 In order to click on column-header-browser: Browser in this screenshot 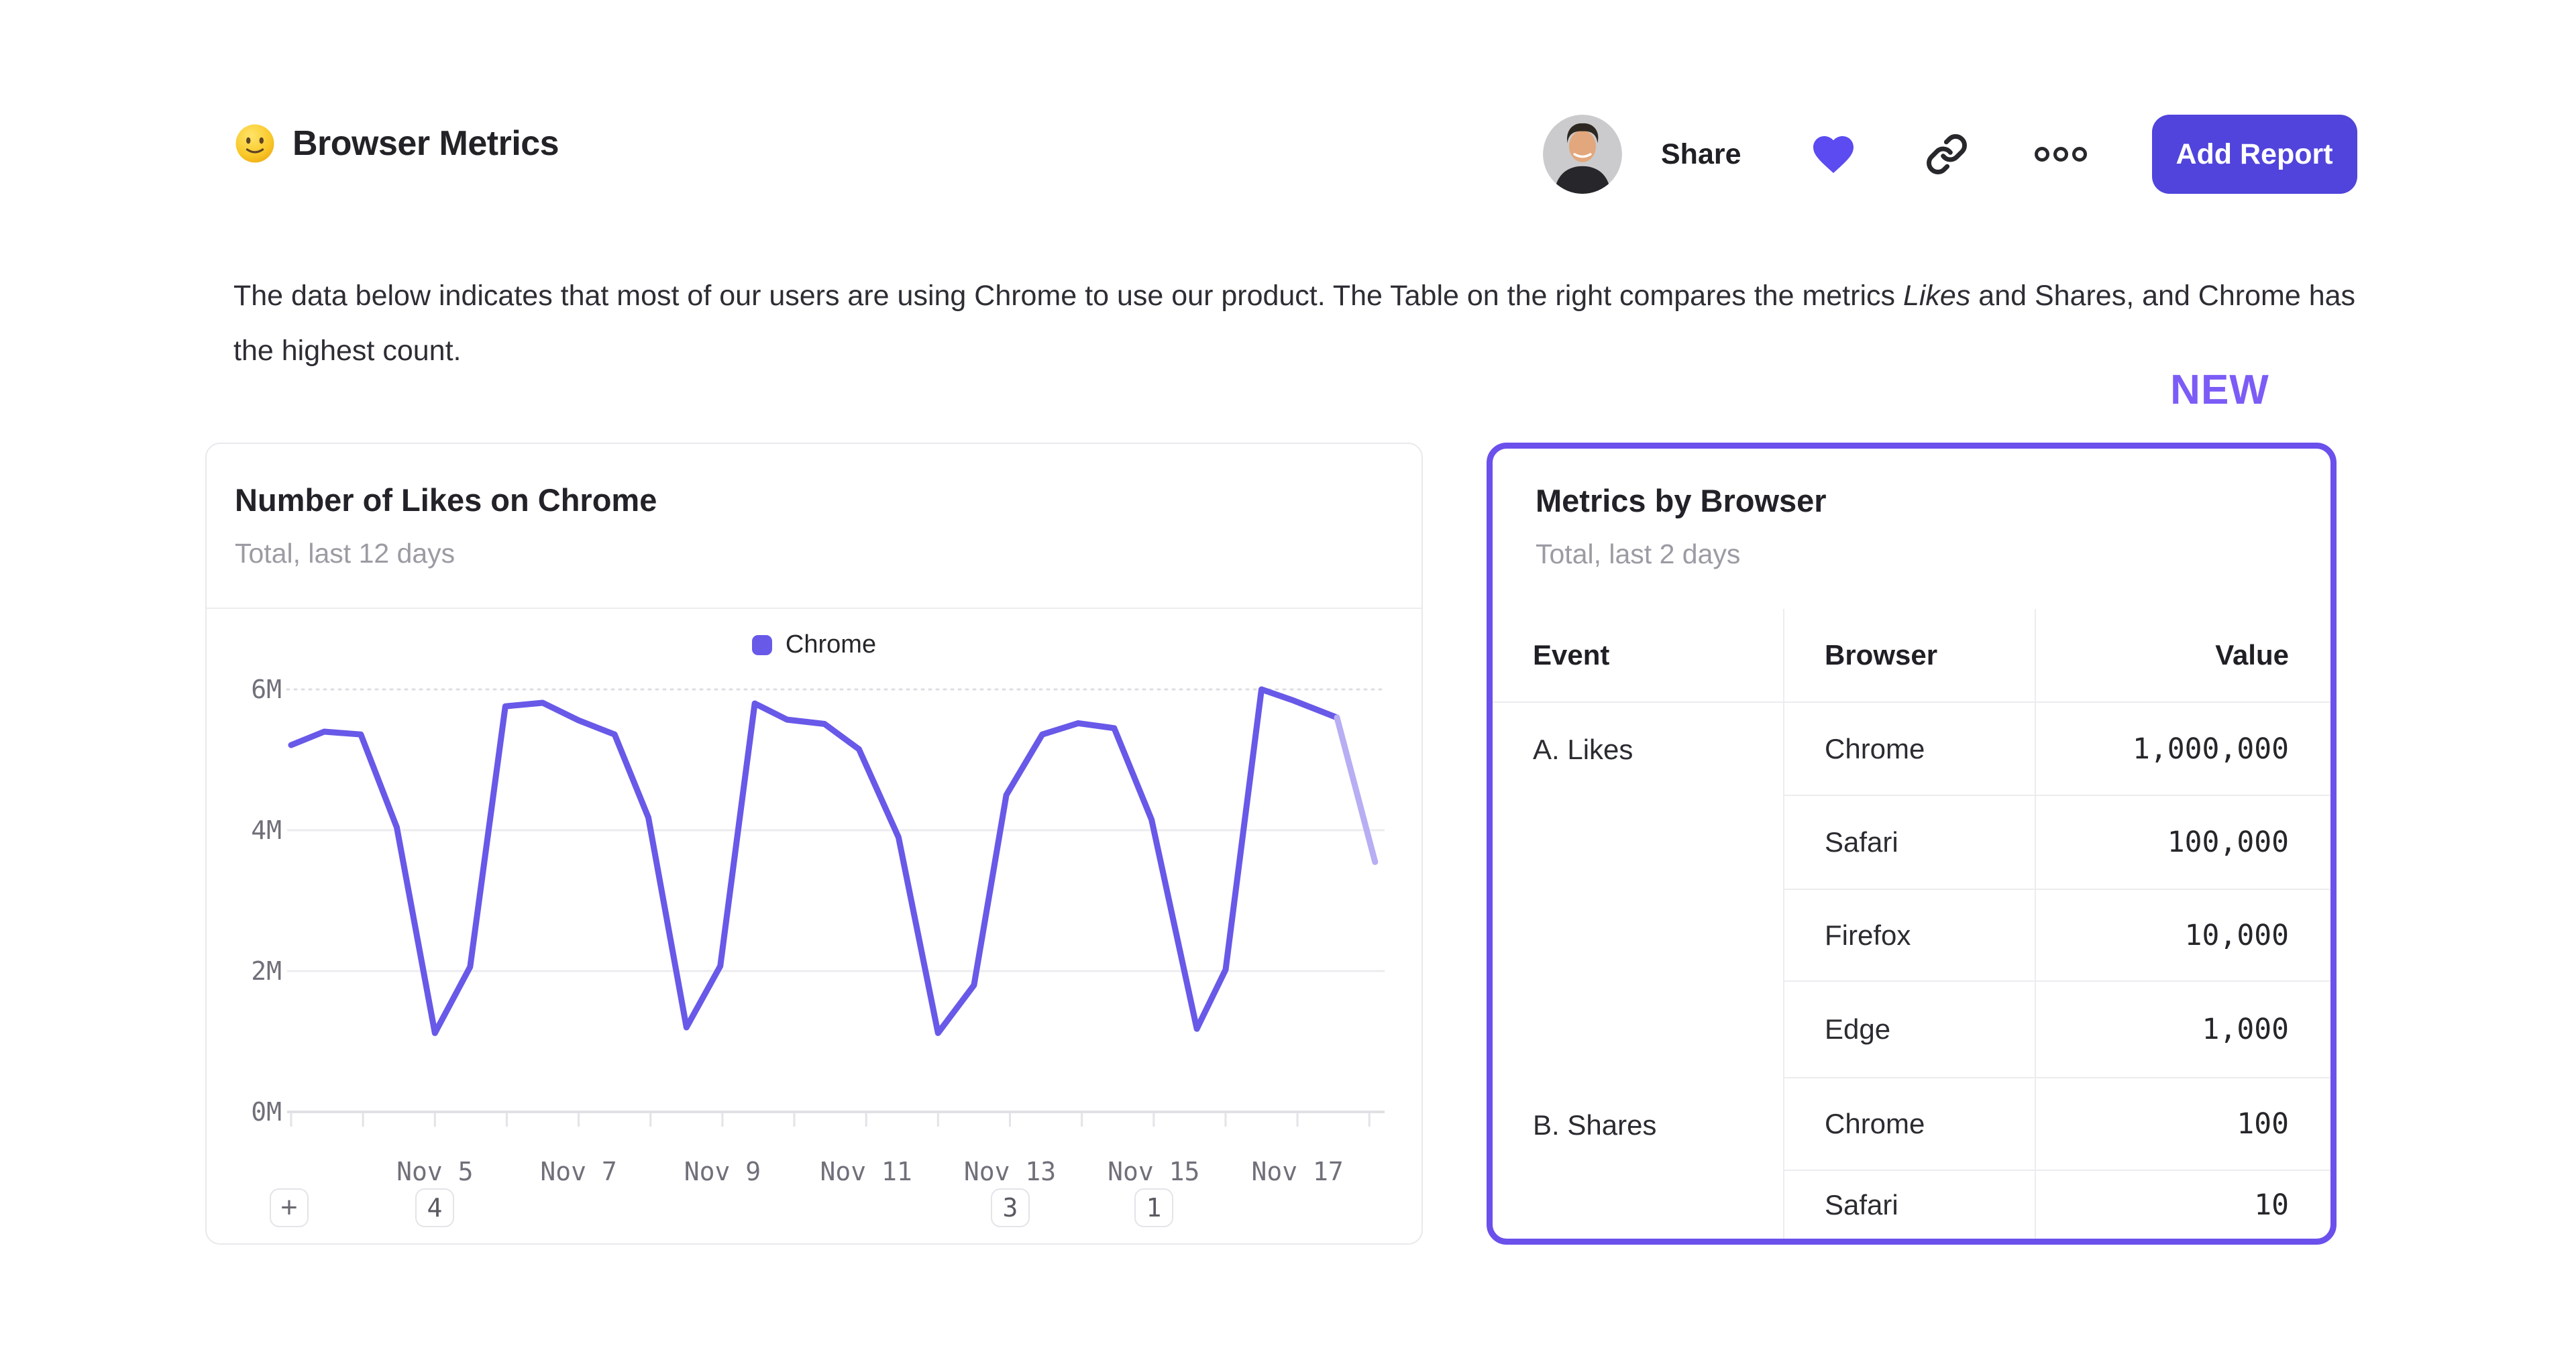, I will do `click(1910, 656)`.